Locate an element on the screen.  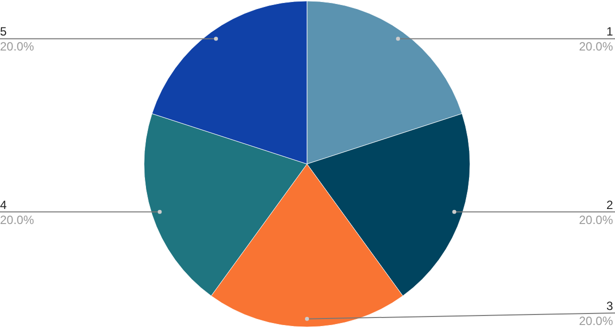
slice-label: 4 is located at coordinates (3, 205).